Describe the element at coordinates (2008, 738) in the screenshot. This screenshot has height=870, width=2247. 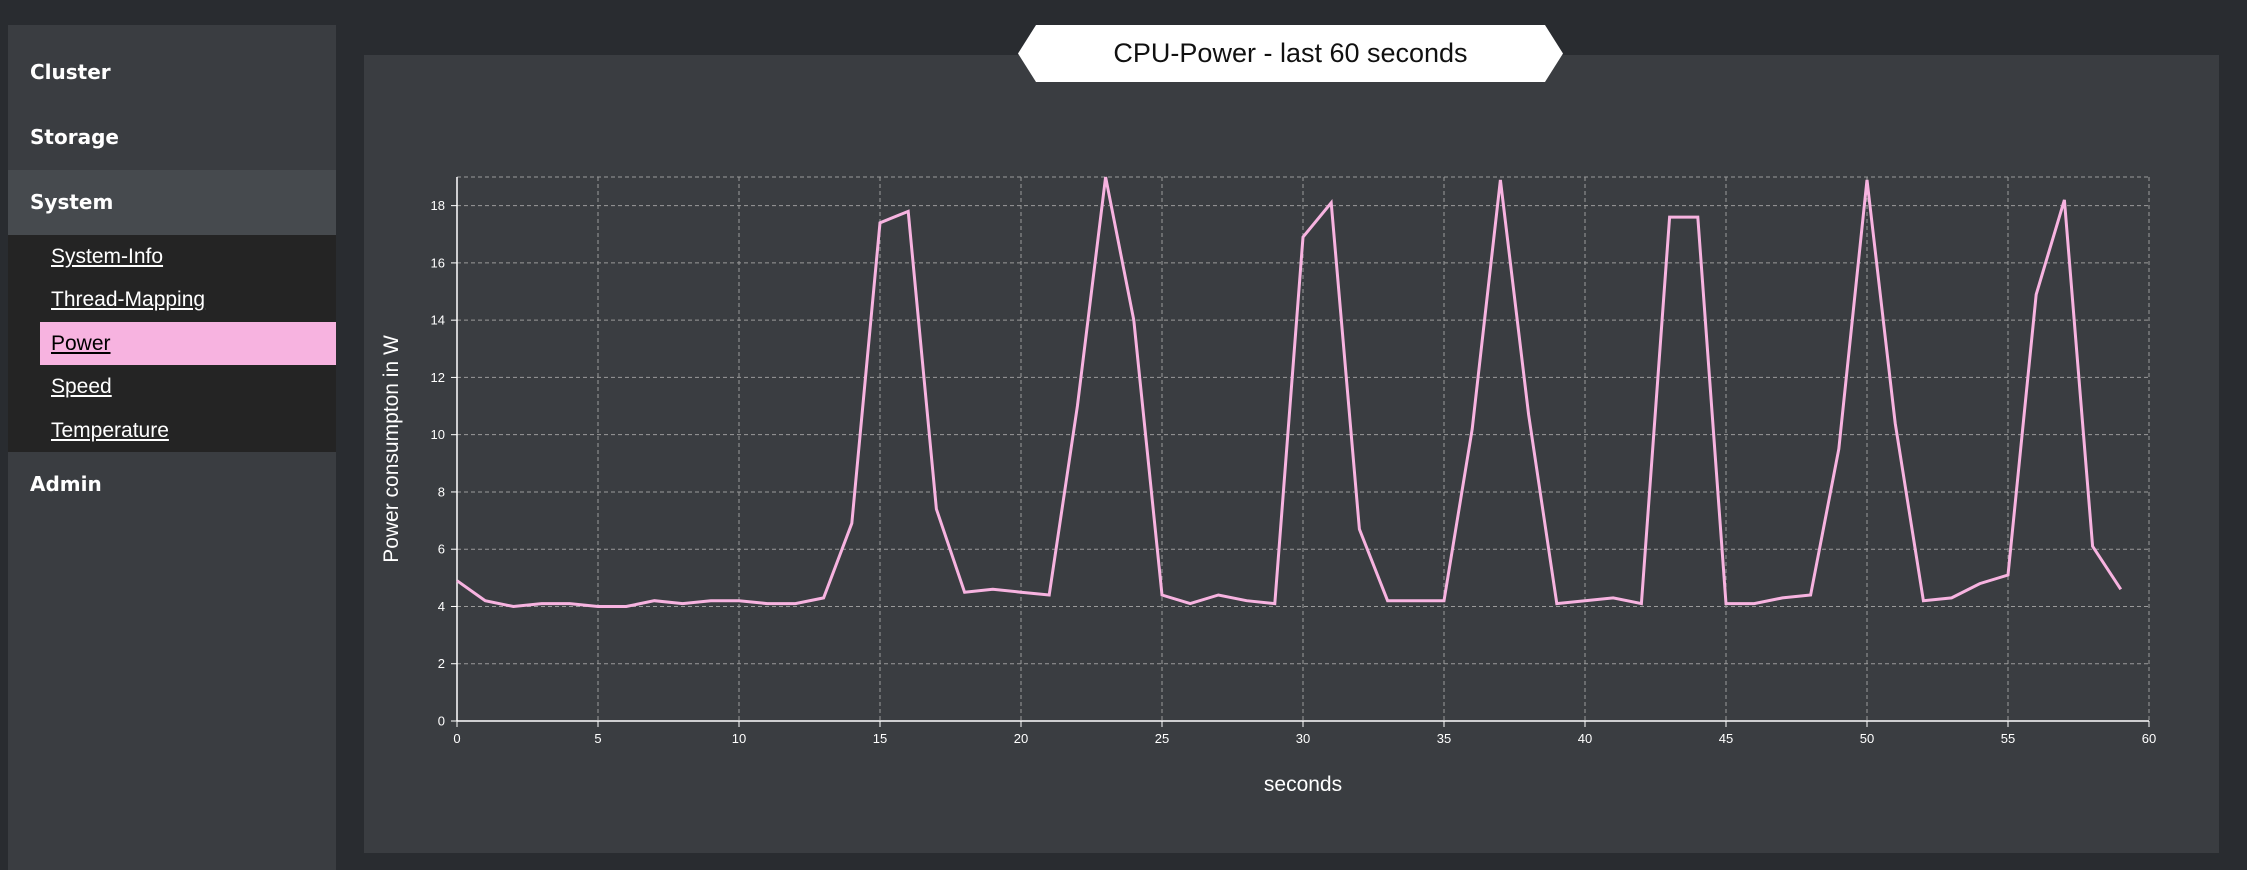
I see `x-tick-label: 55` at that location.